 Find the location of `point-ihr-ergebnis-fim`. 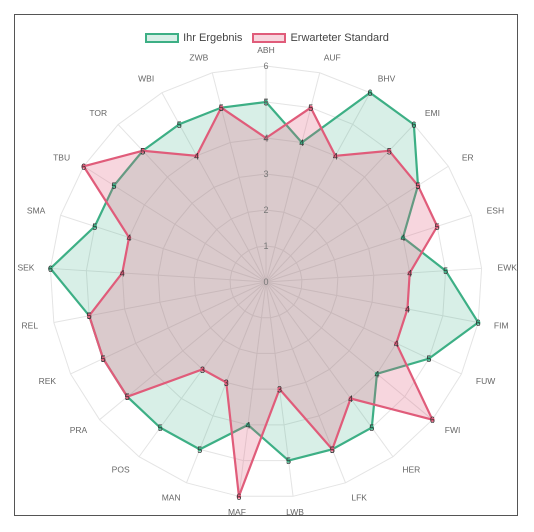

point-ihr-ergebnis-fim is located at coordinates (478, 322).